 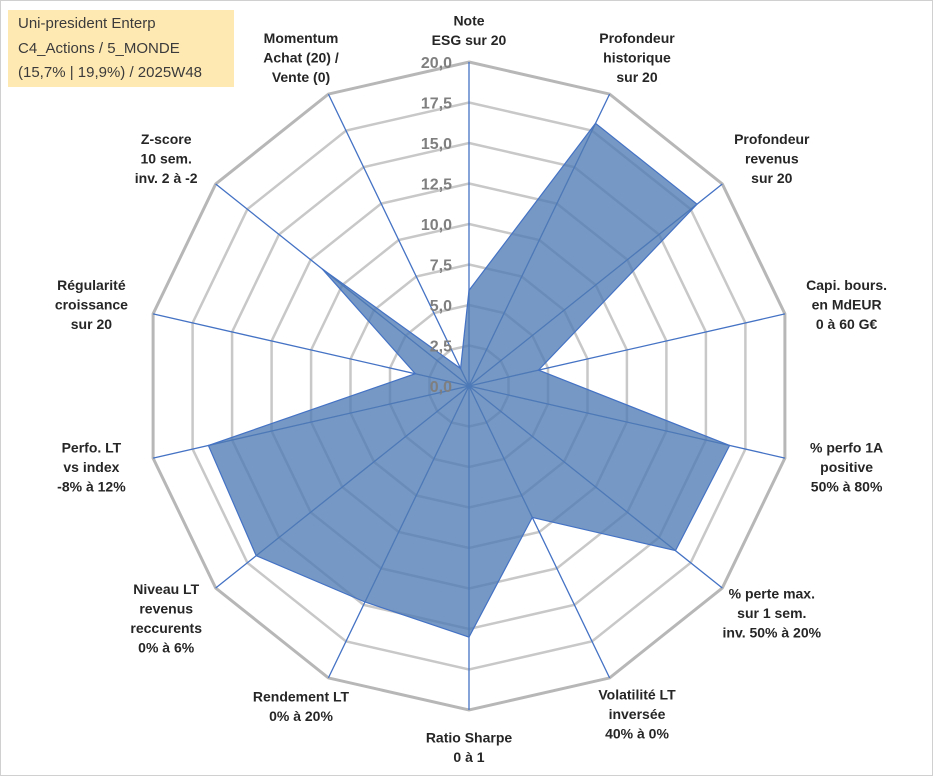 I want to click on axis-label-1: Profondeur historique sur 20, so click(x=637, y=57).